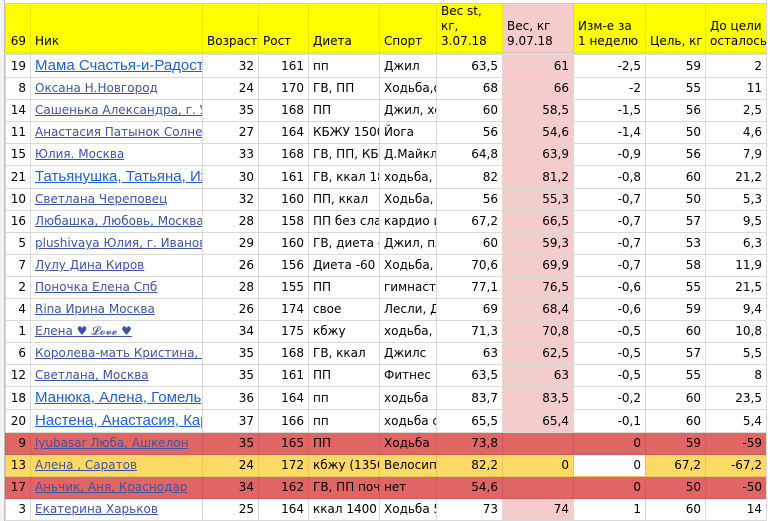 The height and width of the screenshot is (521, 770). What do you see at coordinates (538, 28) in the screenshot?
I see `header-weight-now: Вес, кг 9.07.18` at bounding box center [538, 28].